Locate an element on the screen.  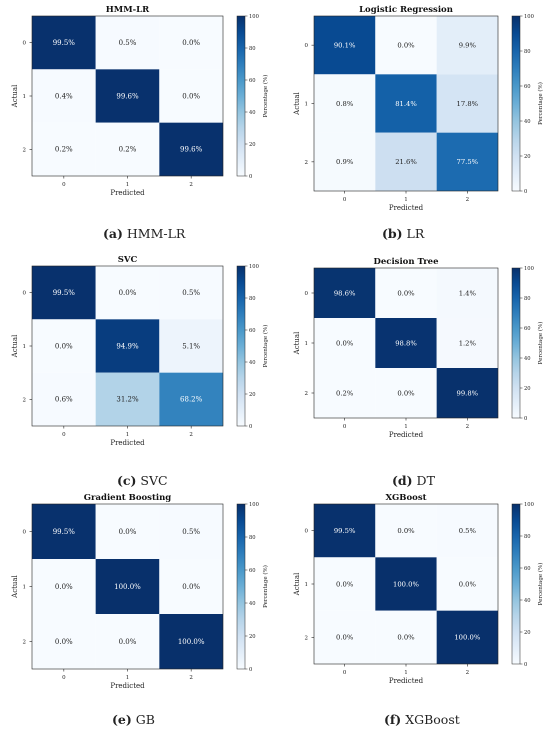
cell-value-label: 94.9% is located at coordinates (127, 346).